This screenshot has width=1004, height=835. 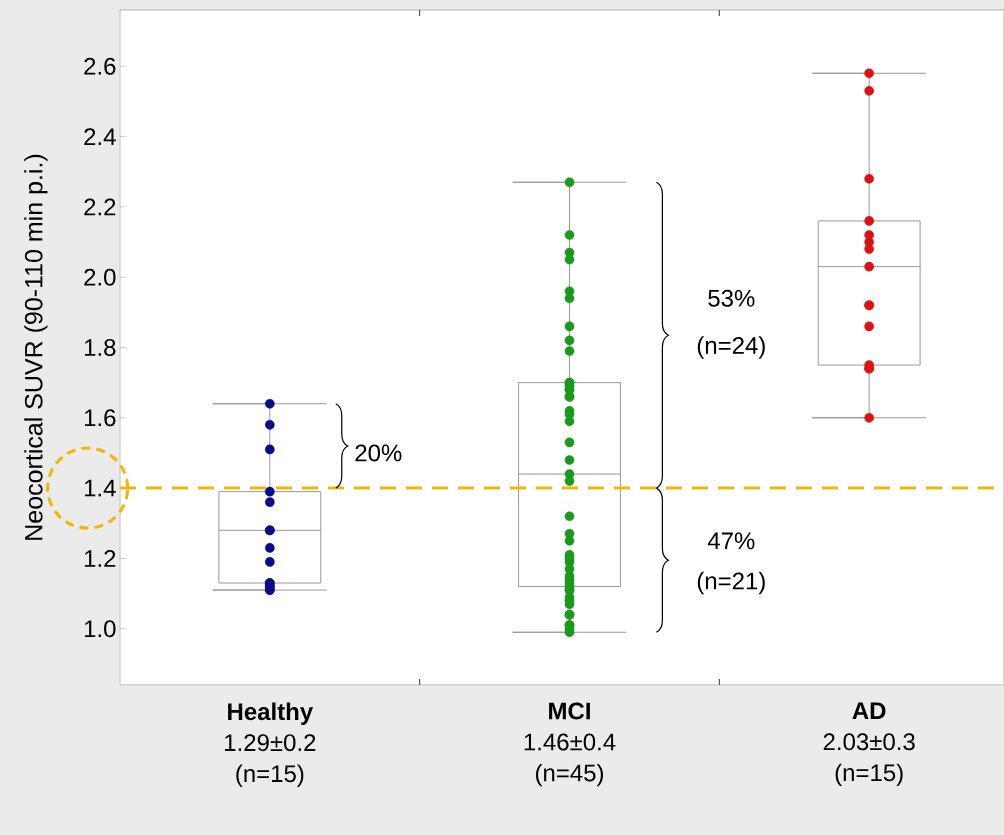 I want to click on text: 1.29±0.2, so click(x=270, y=743).